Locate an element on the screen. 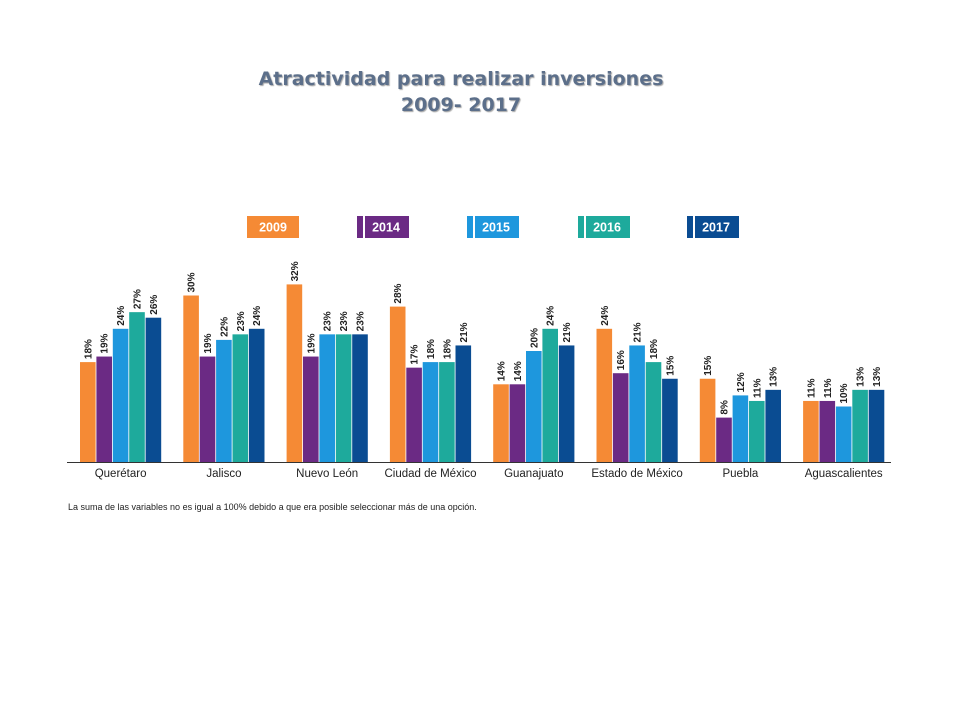 This screenshot has width=960, height=720. data-label-2015-1: 22% is located at coordinates (224, 327).